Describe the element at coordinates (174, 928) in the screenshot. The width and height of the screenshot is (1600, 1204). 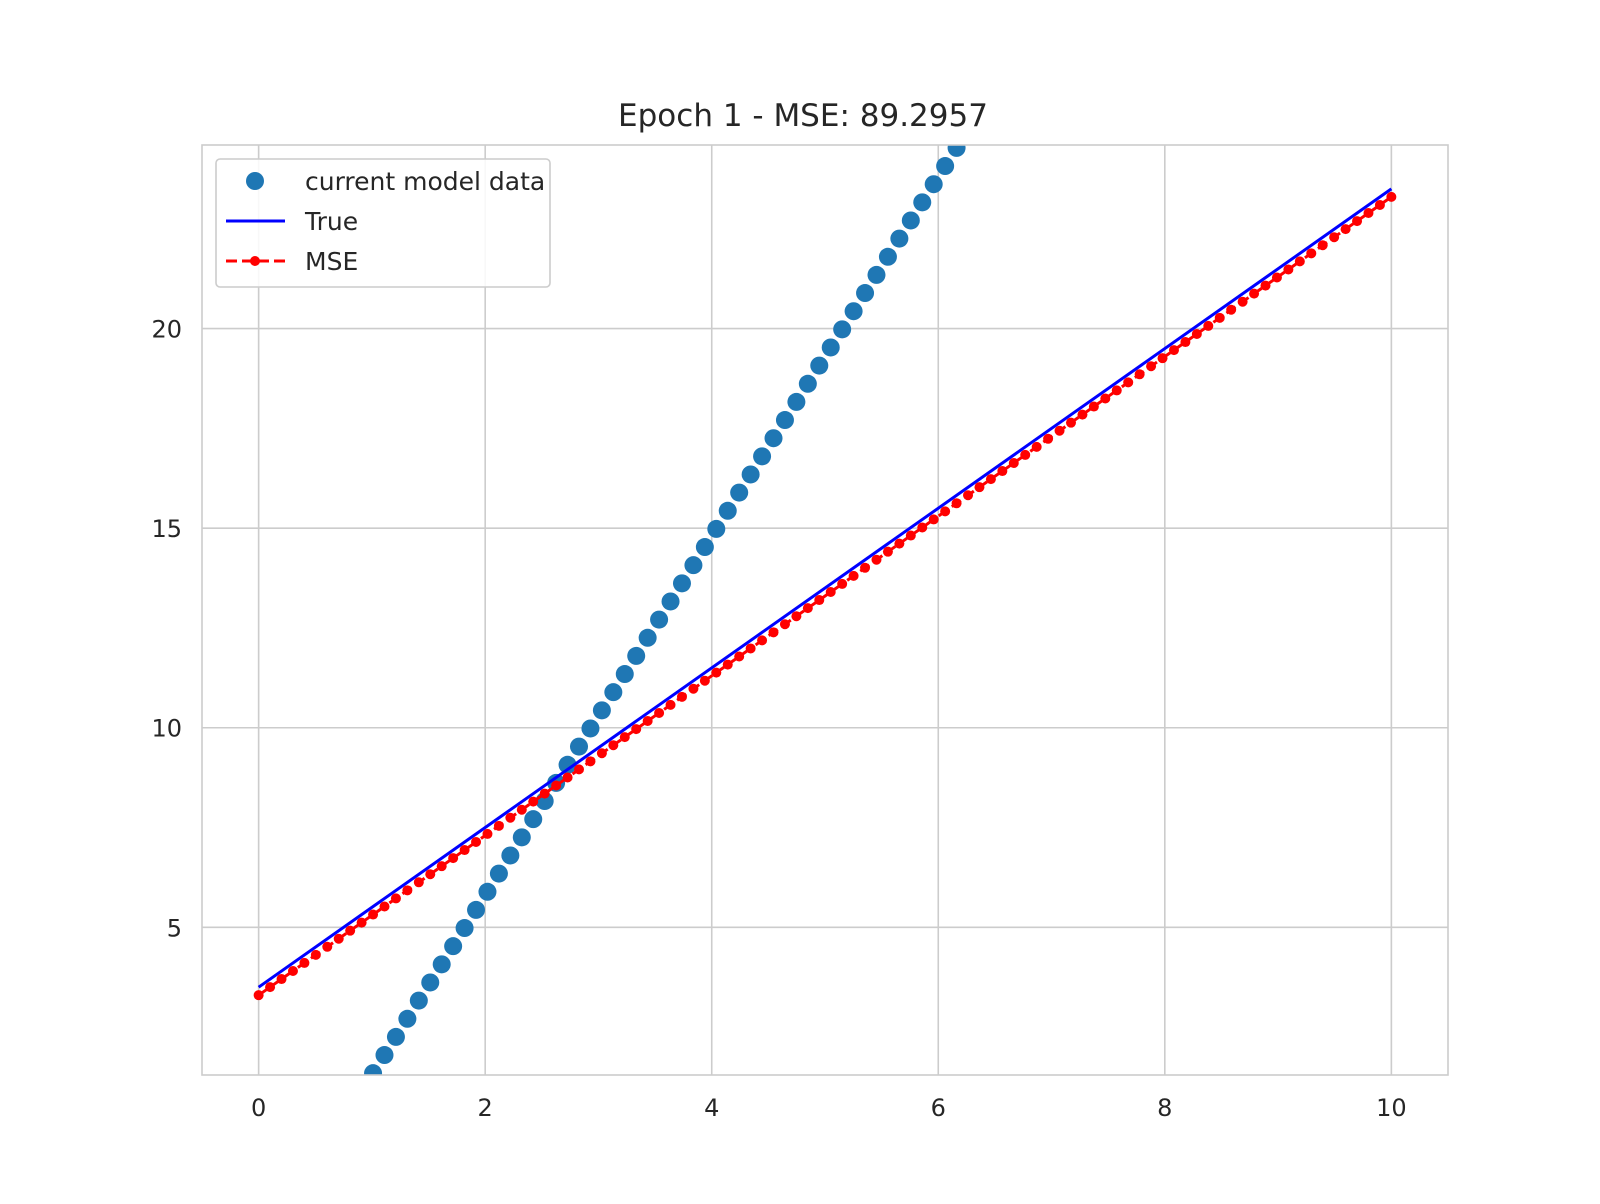
I see `y-tick-label: 5` at that location.